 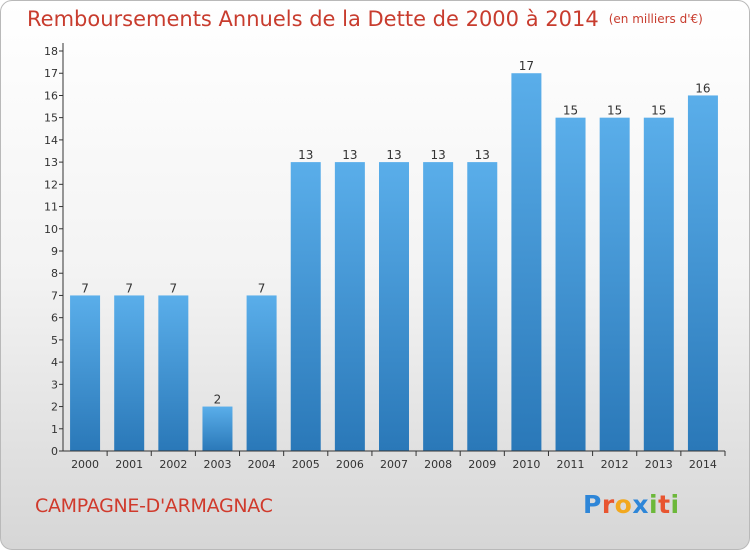 What do you see at coordinates (54, 251) in the screenshot?
I see `y-tick-label: 9` at bounding box center [54, 251].